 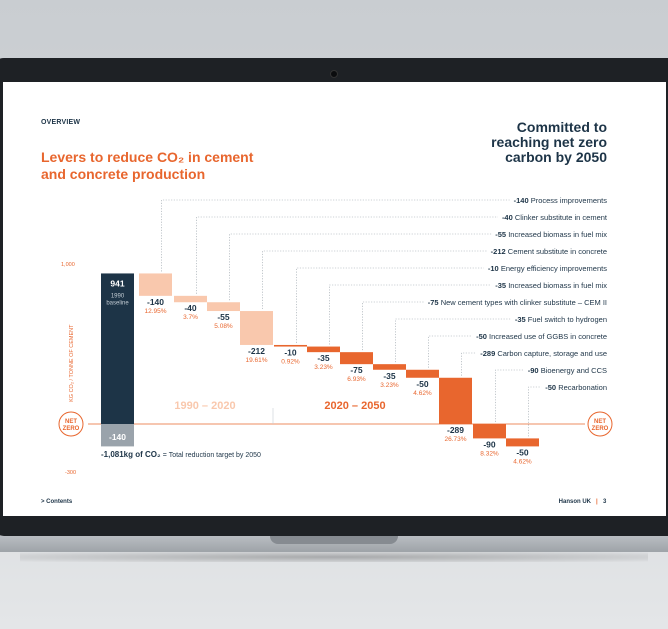 I want to click on lever-list-item: -289 Carbon capture, storage and use, so click(x=543, y=353).